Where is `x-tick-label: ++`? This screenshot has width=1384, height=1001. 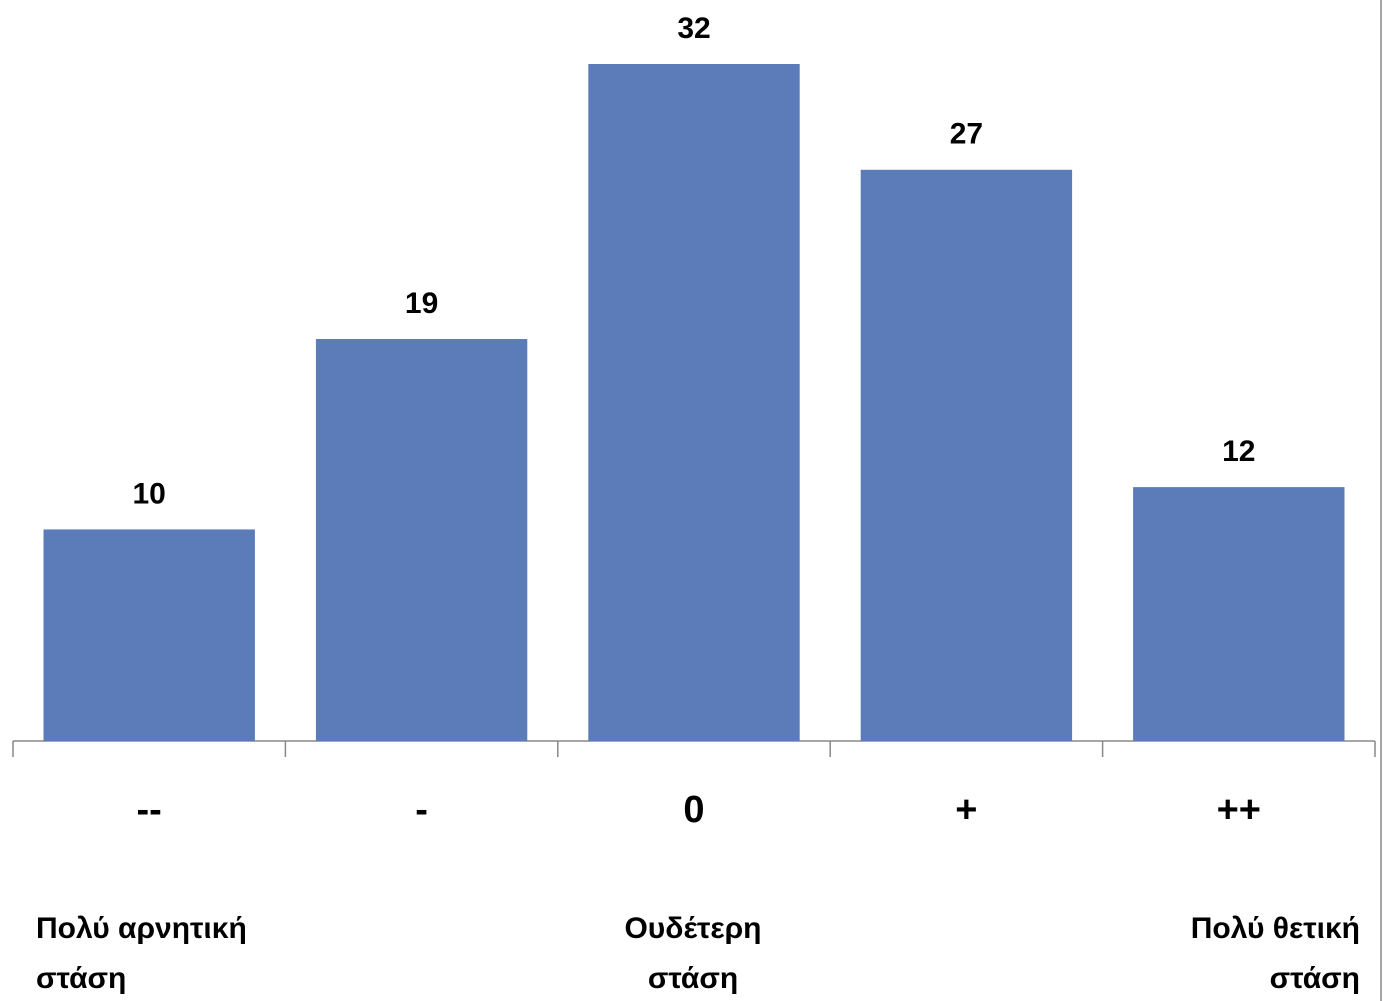
x-tick-label: ++ is located at coordinates (1239, 810).